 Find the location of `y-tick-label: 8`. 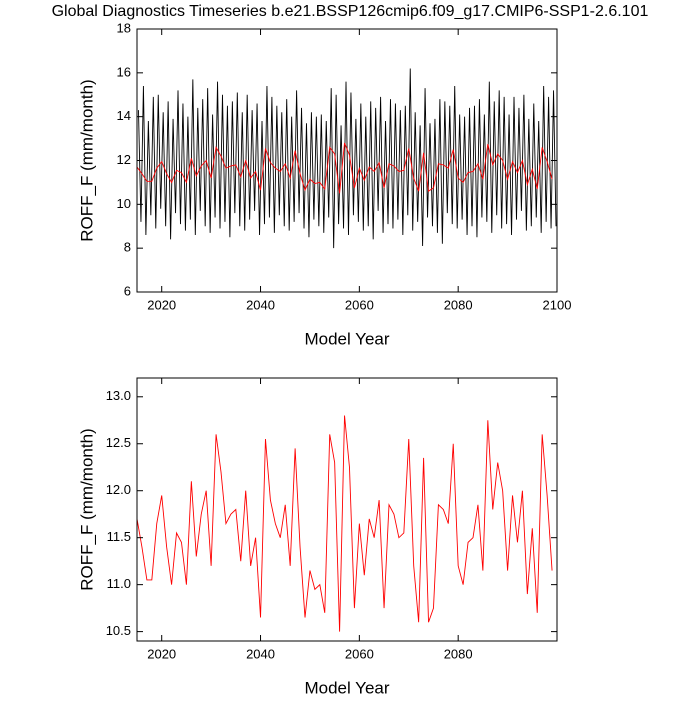

y-tick-label: 8 is located at coordinates (127, 247).